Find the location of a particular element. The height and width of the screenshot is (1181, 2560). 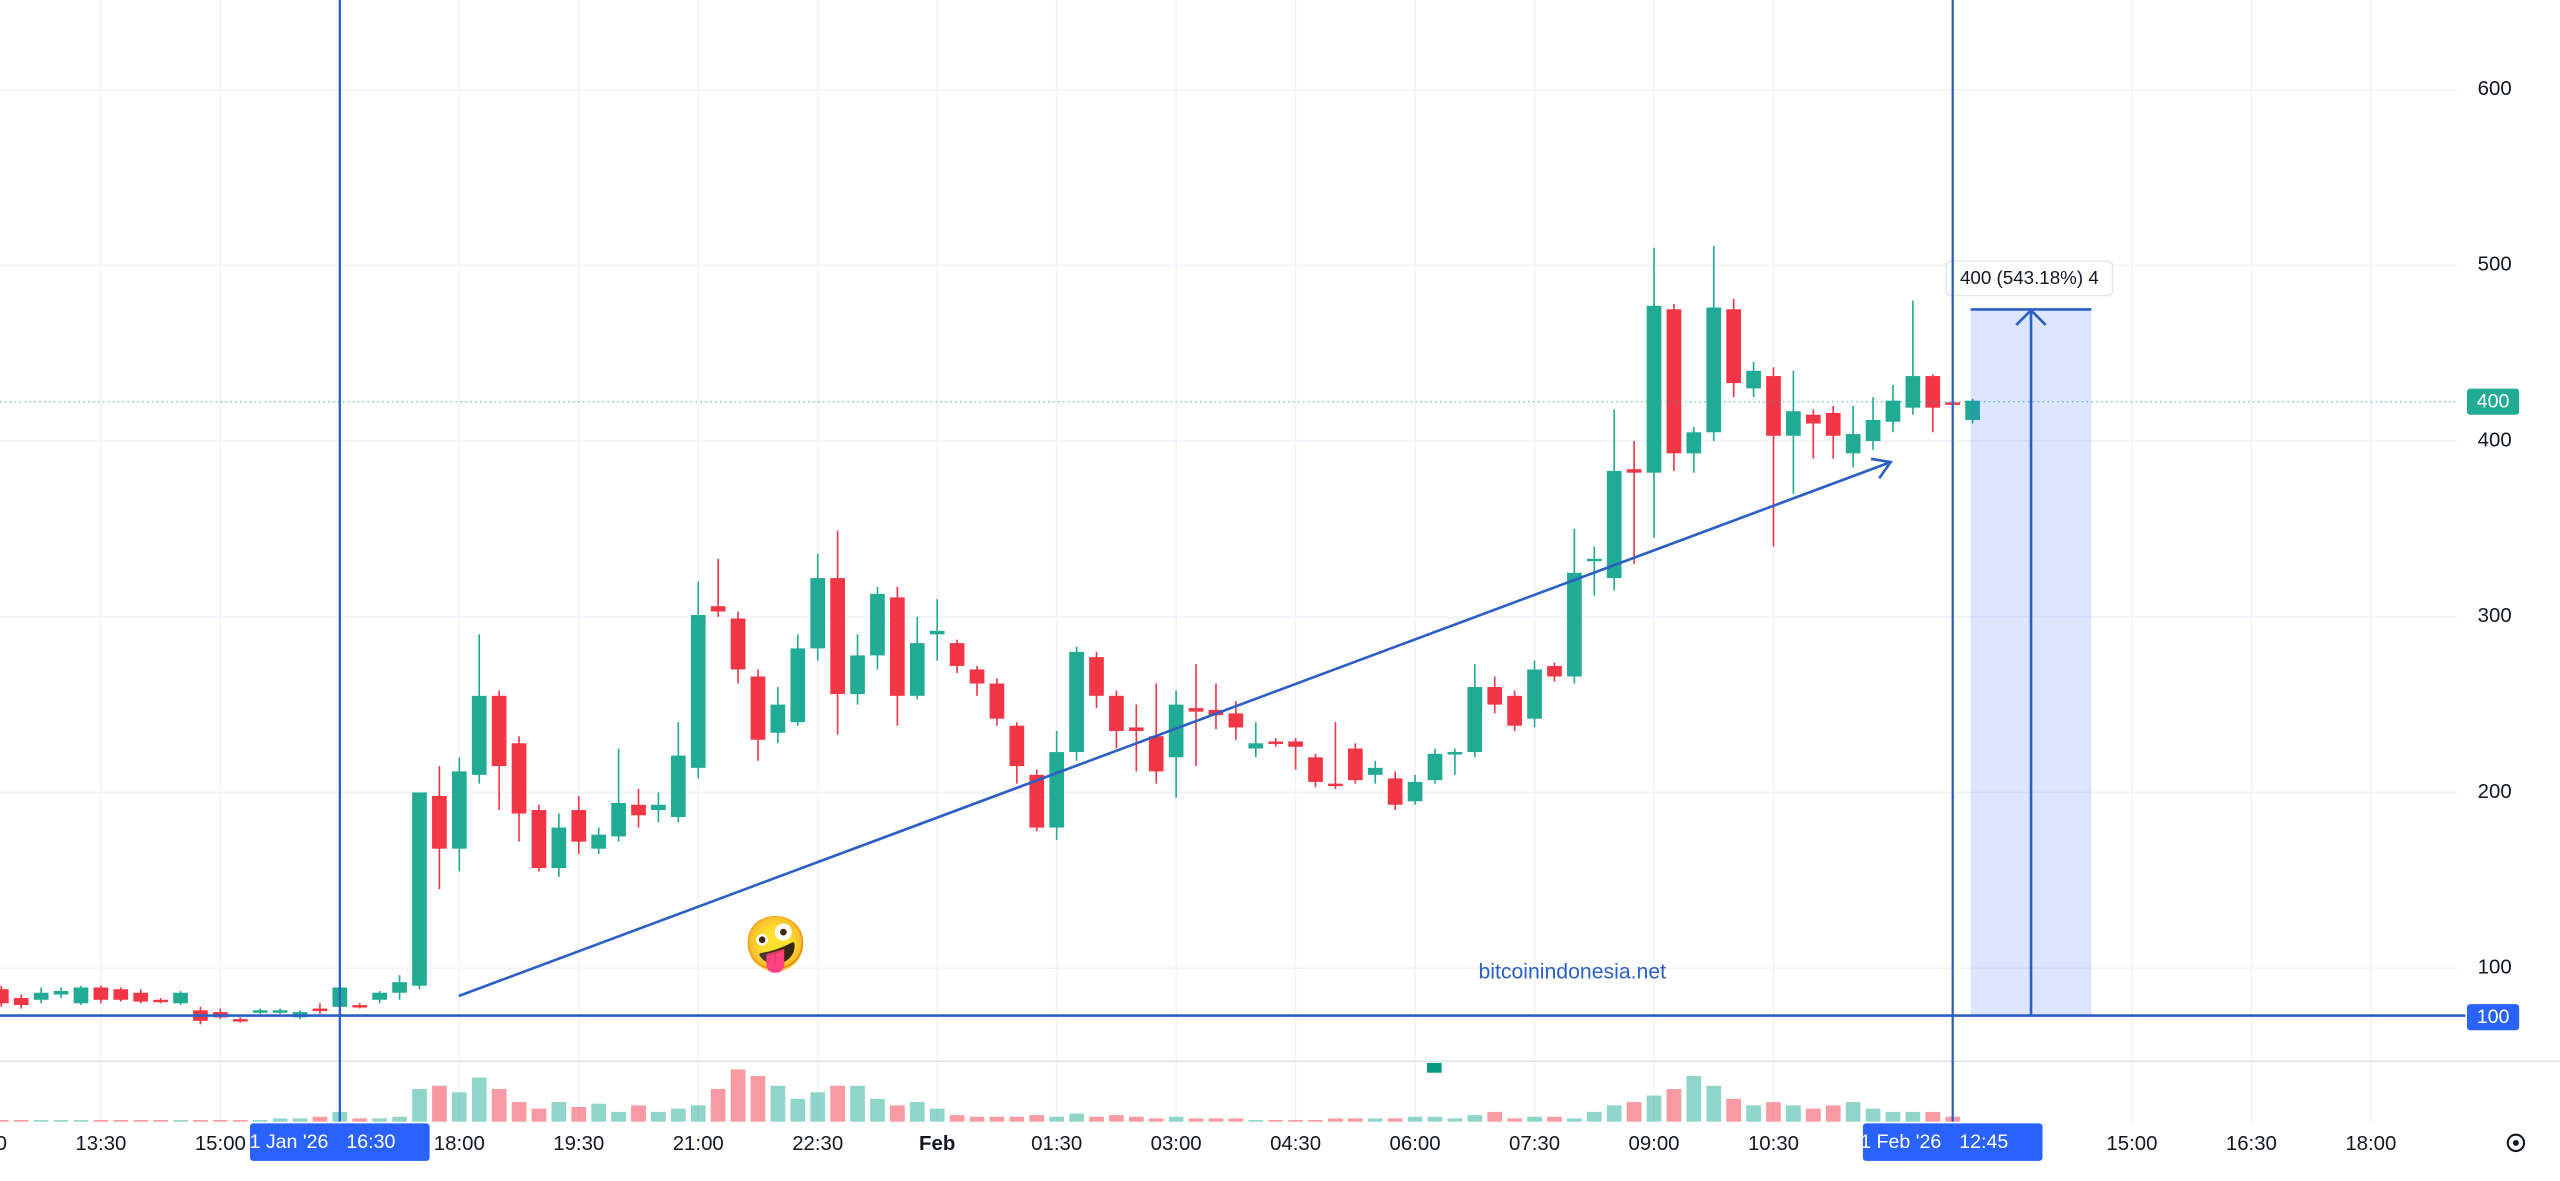

y-tick-label: 500 is located at coordinates (2495, 265).